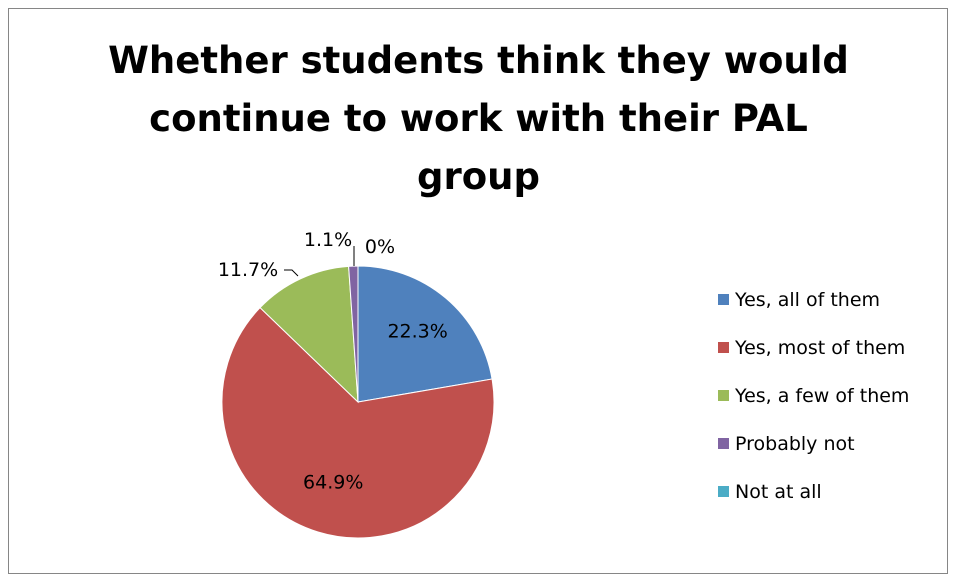 This screenshot has height=582, width=957. Describe the element at coordinates (328, 240) in the screenshot. I see `data-label-4: 1.1%` at that location.